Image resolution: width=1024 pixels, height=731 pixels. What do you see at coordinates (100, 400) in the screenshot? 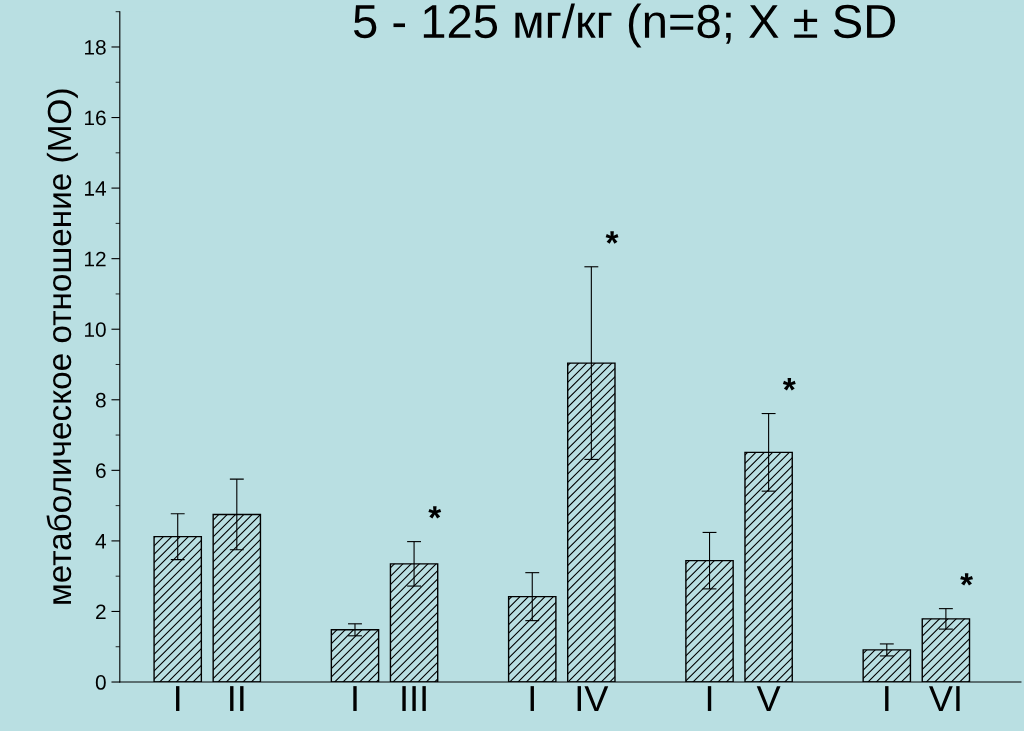
I see `y-tick-label: 8` at bounding box center [100, 400].